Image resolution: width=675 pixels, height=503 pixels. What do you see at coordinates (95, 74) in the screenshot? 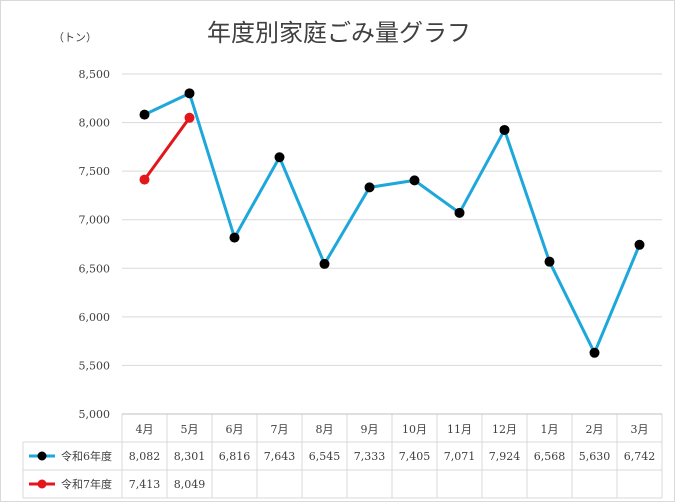
I see `y-tick-label: 8,500` at bounding box center [95, 74].